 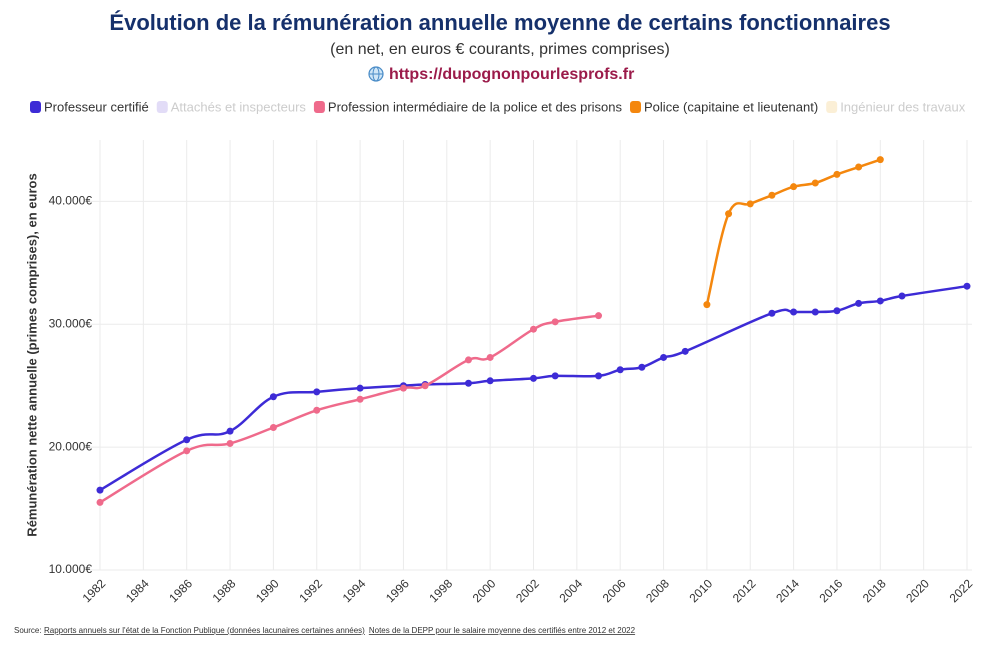 What do you see at coordinates (224, 590) in the screenshot?
I see `x-tick-label: 1988` at bounding box center [224, 590].